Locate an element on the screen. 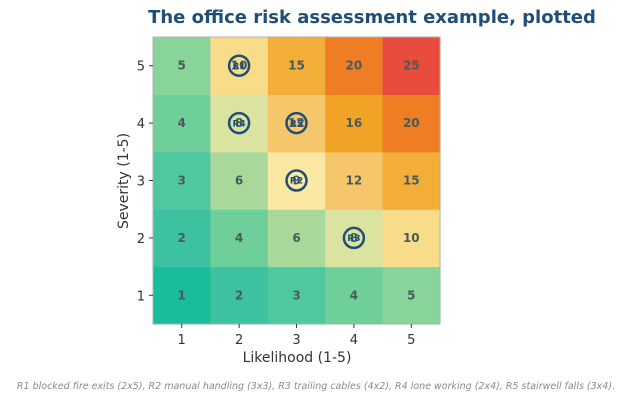  cell-value-label: 25 is located at coordinates (411, 66).